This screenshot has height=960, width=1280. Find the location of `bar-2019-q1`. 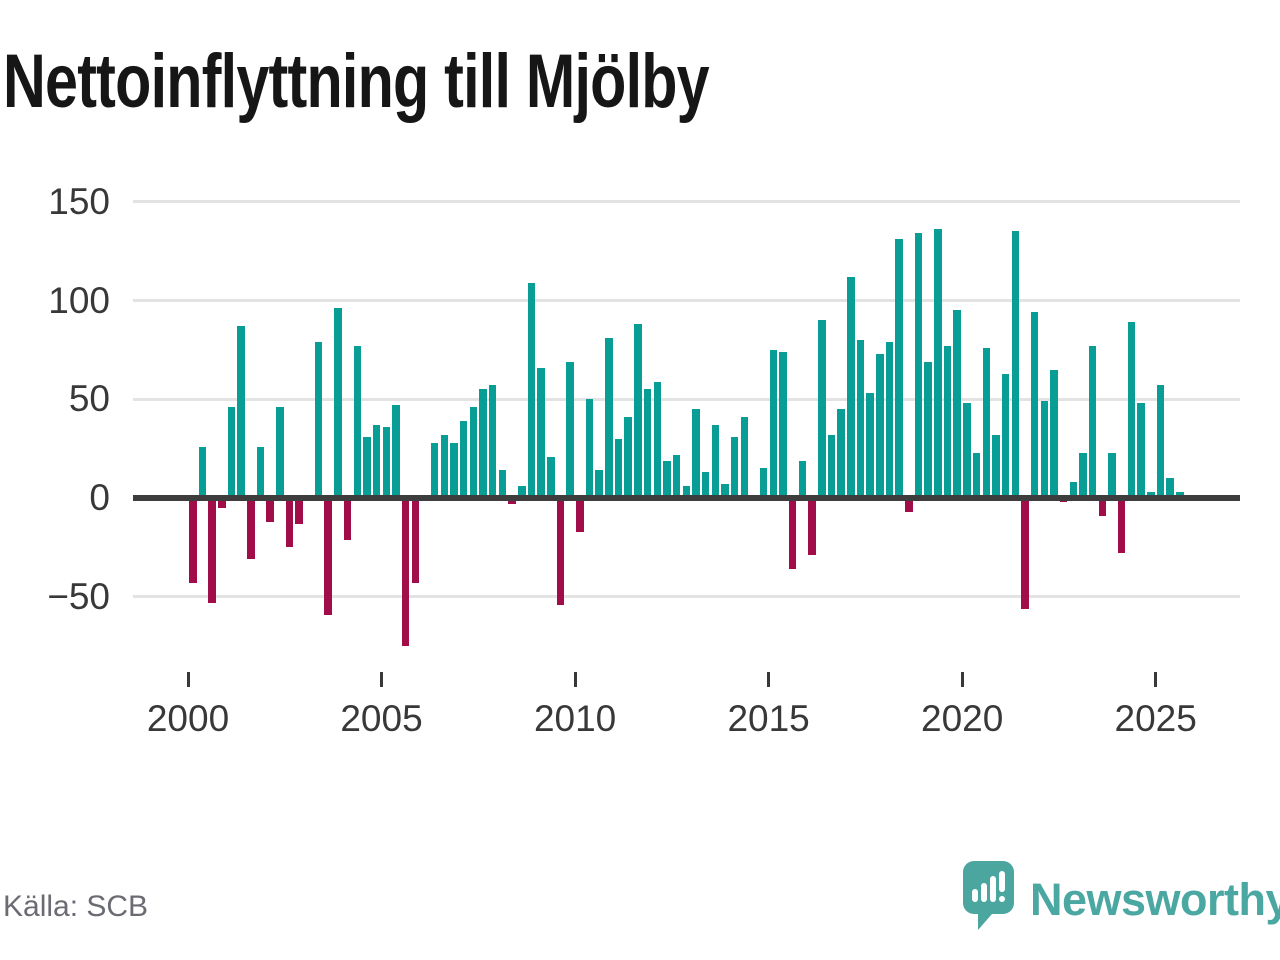

bar-2019-q1 is located at coordinates (928, 429).